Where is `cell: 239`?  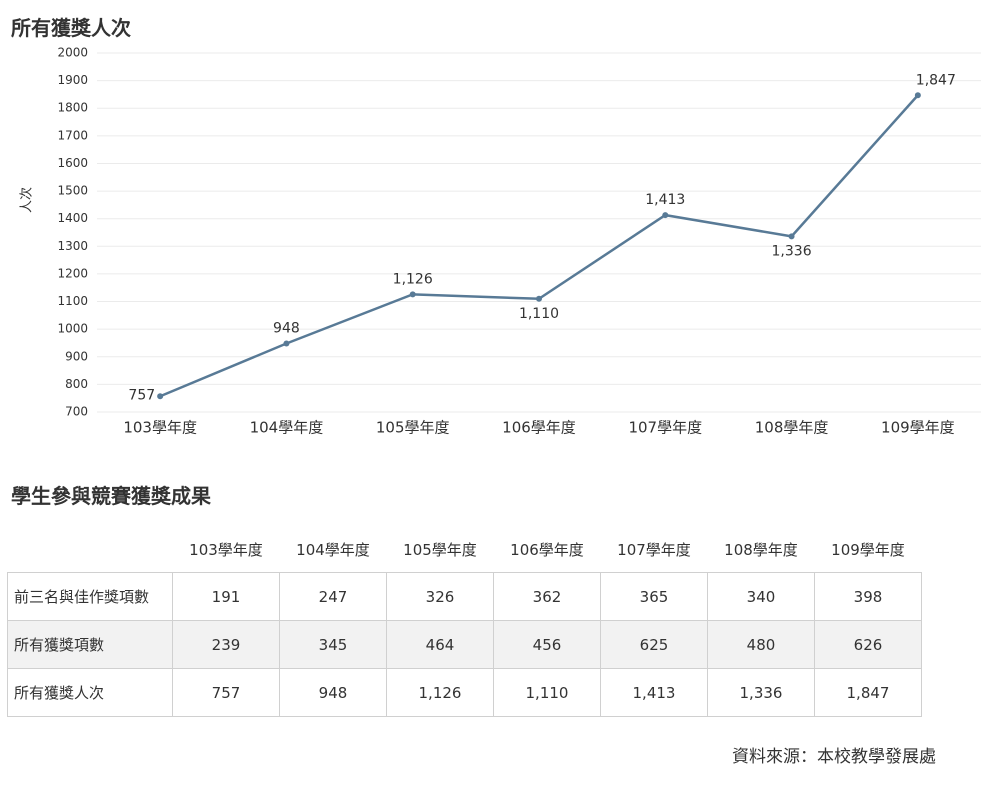 cell: 239 is located at coordinates (226, 644).